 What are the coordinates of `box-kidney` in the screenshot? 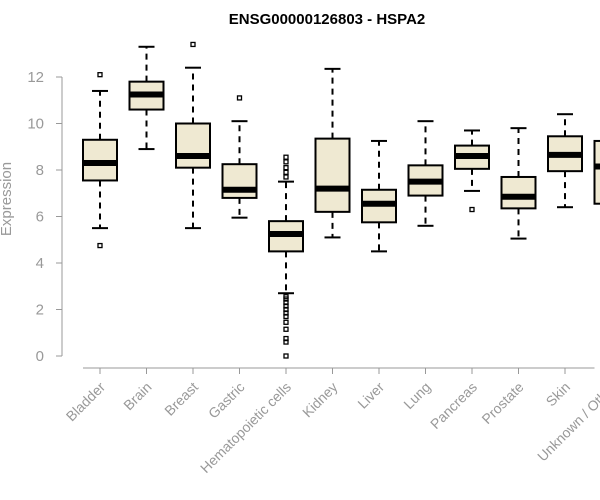 It's located at (332, 153).